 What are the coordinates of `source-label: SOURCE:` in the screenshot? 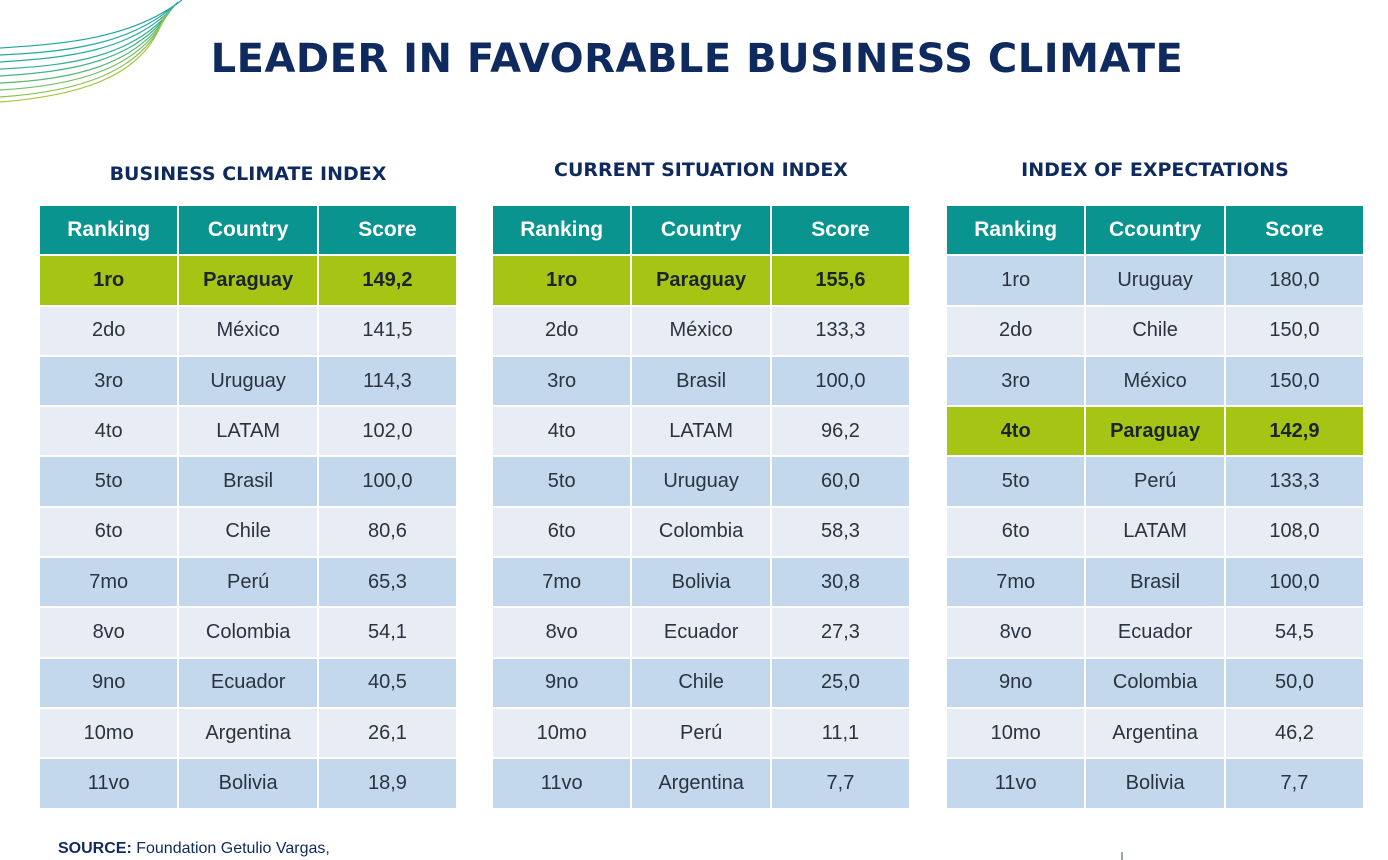 It's located at (95, 848).